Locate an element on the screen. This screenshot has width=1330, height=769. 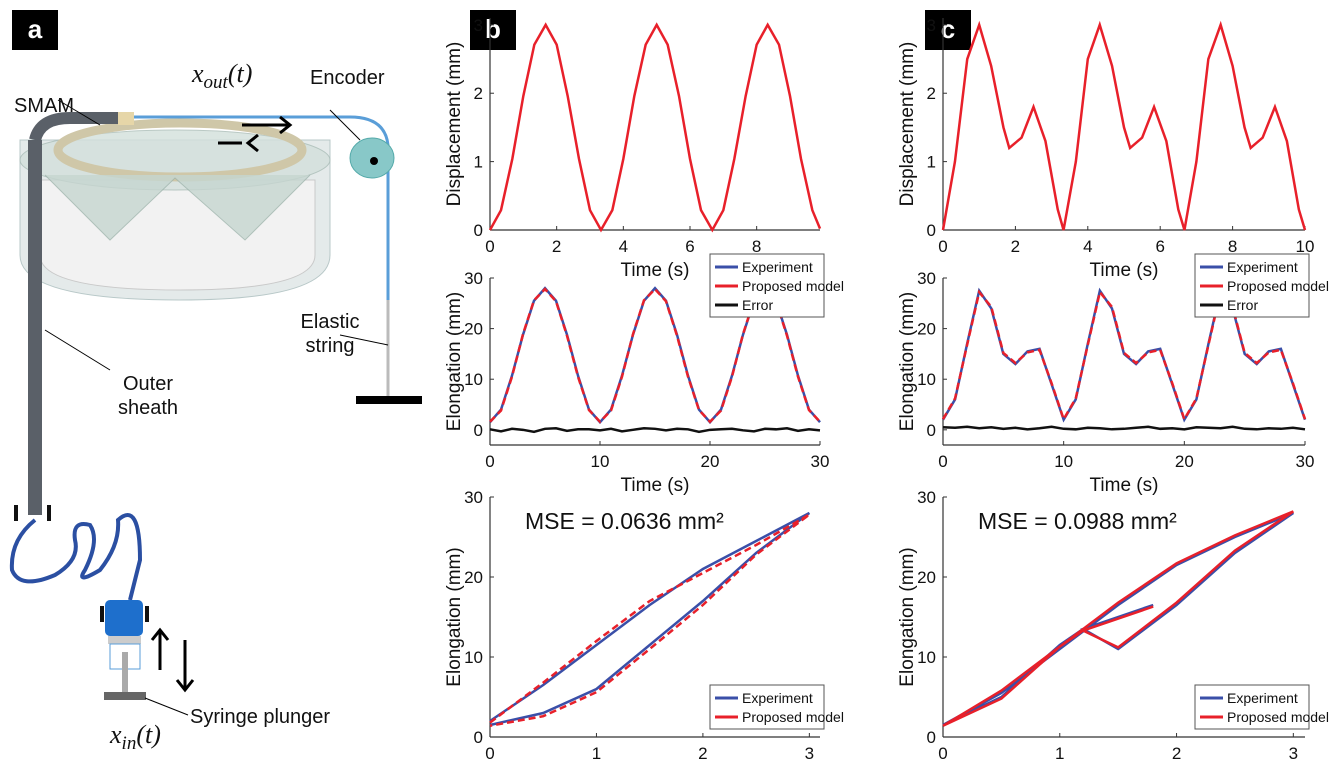
diagram-math-label: xout(t) is located at coordinates (221, 76).